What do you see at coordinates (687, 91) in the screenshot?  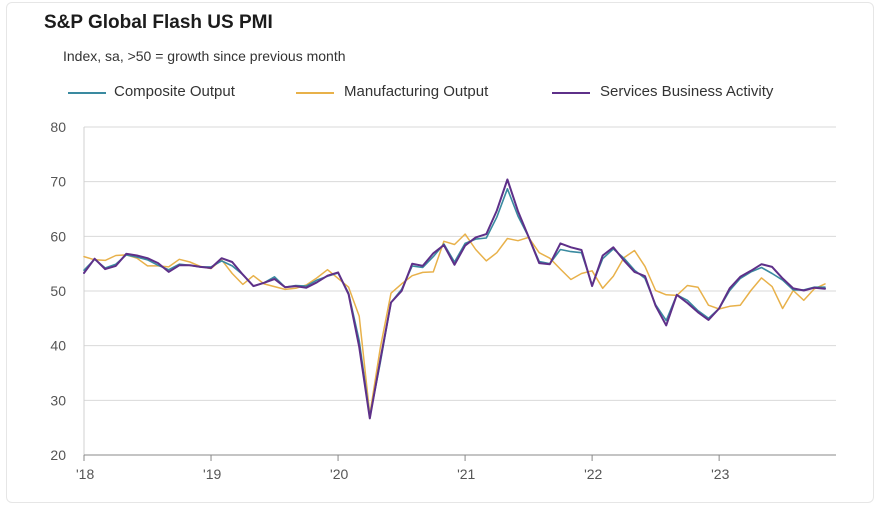 I see `legend-label-services: Services Business Activity` at bounding box center [687, 91].